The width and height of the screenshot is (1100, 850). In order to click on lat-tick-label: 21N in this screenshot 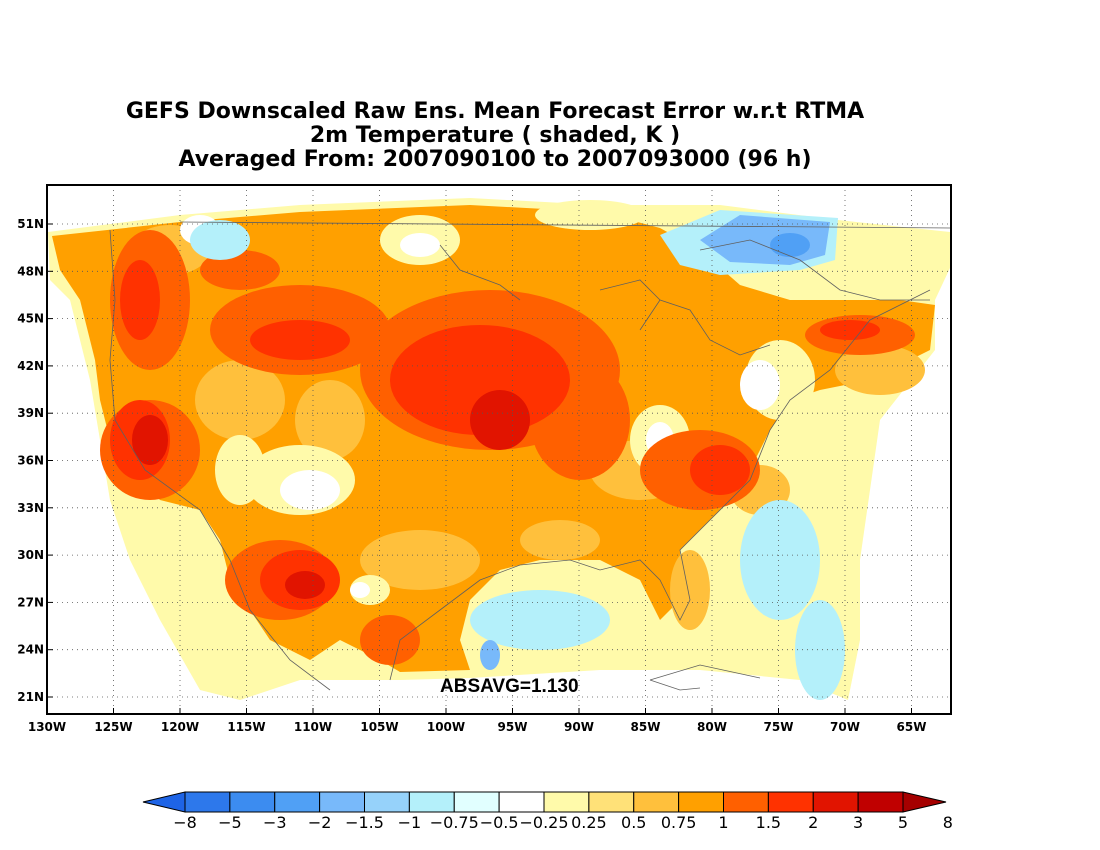, I will do `click(30, 697)`.